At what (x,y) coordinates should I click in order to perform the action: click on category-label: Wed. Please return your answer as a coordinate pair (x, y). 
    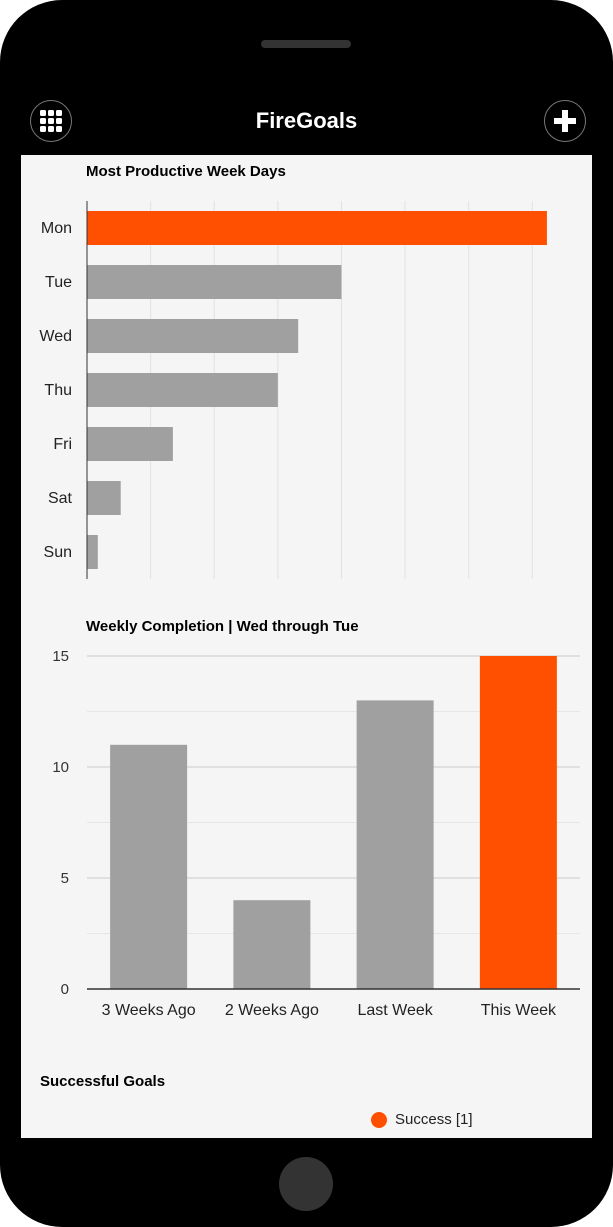
    Looking at the image, I should click on (55, 336).